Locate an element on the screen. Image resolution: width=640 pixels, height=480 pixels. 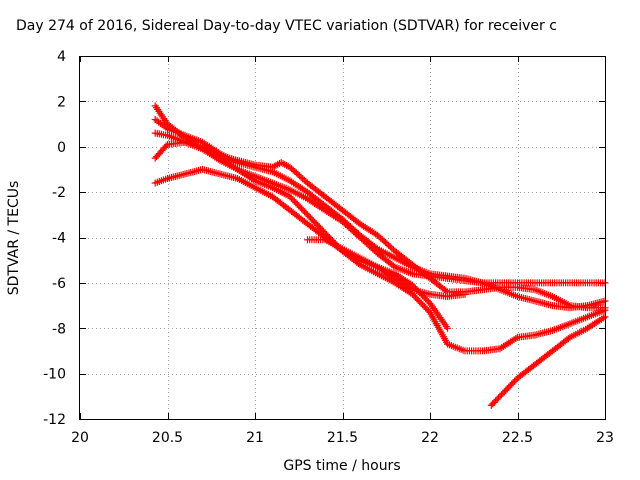
x-tick-label: 21.5 is located at coordinates (342, 438).